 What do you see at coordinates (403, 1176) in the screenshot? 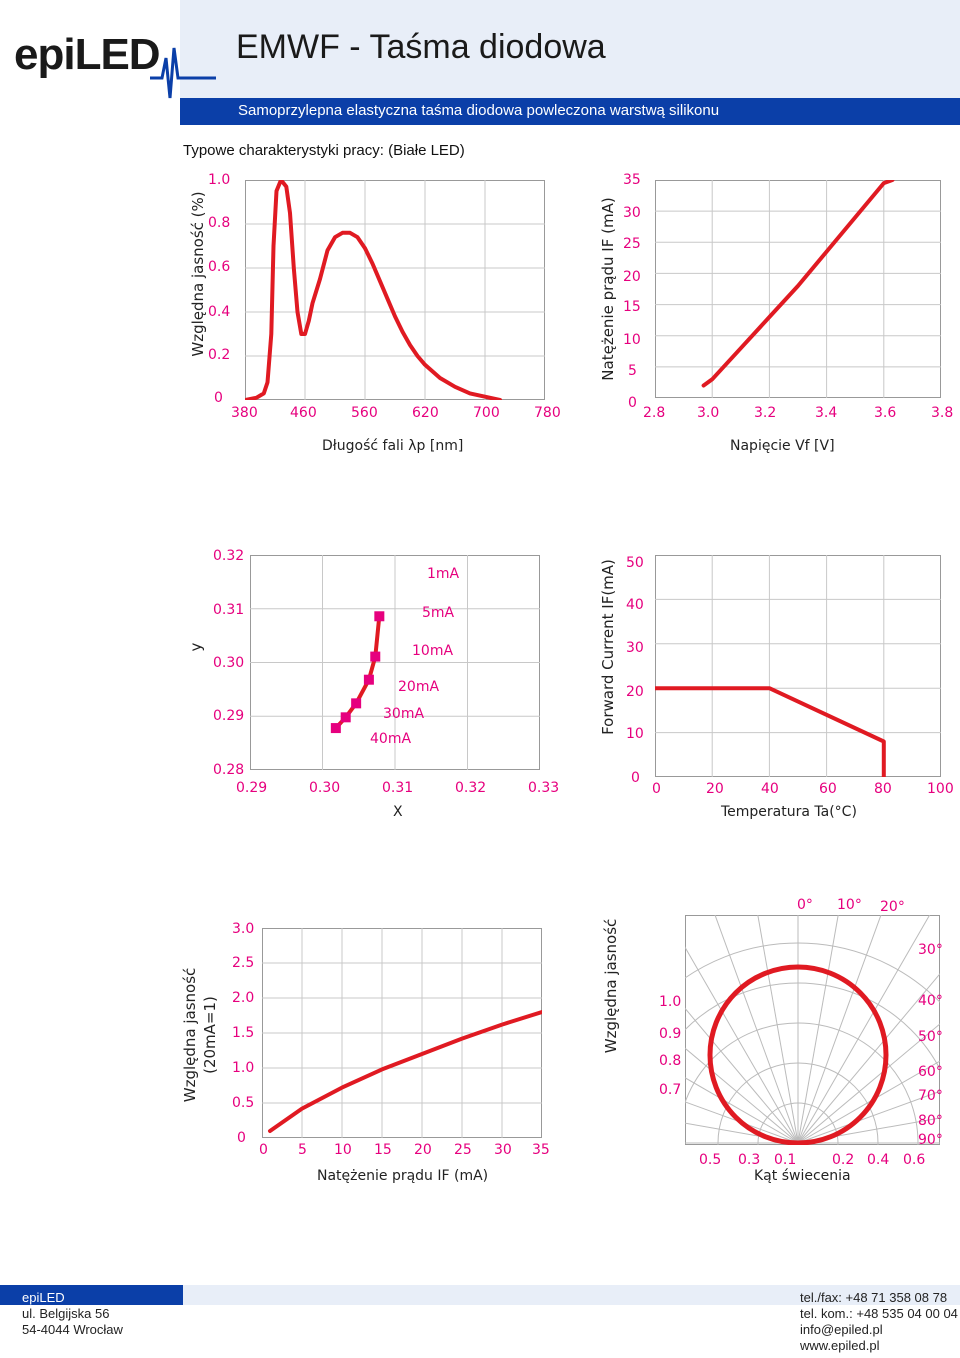
I see `rel-lum-xlabel: Natężenie prądu IF (mA)` at bounding box center [403, 1176].